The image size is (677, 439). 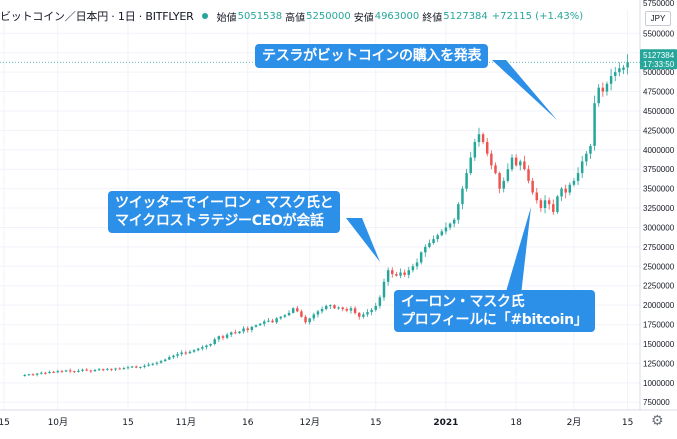 What do you see at coordinates (186, 422) in the screenshot?
I see `x-tick-label: 11月` at bounding box center [186, 422].